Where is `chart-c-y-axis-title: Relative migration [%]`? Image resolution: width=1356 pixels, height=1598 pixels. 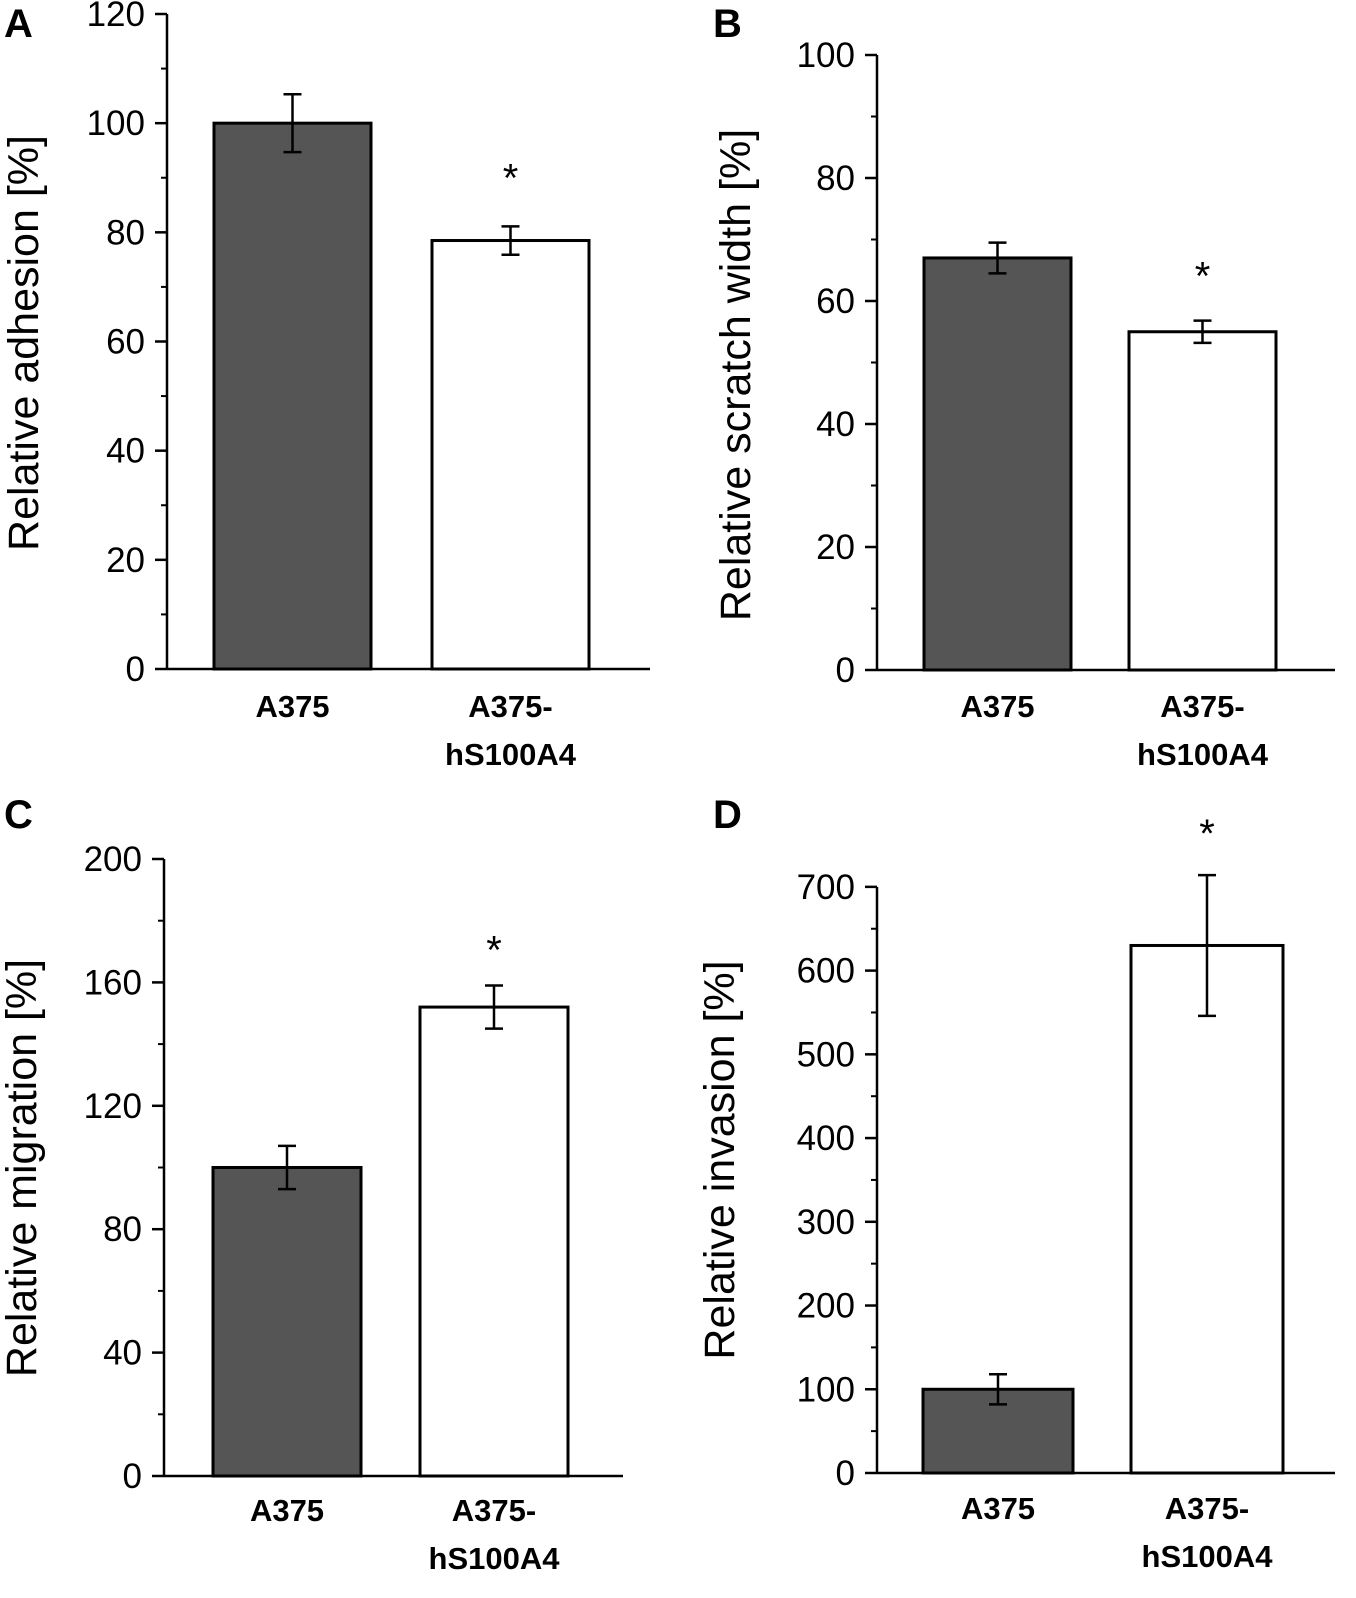 chart-c-y-axis-title: Relative migration [%] is located at coordinates (23, 1168).